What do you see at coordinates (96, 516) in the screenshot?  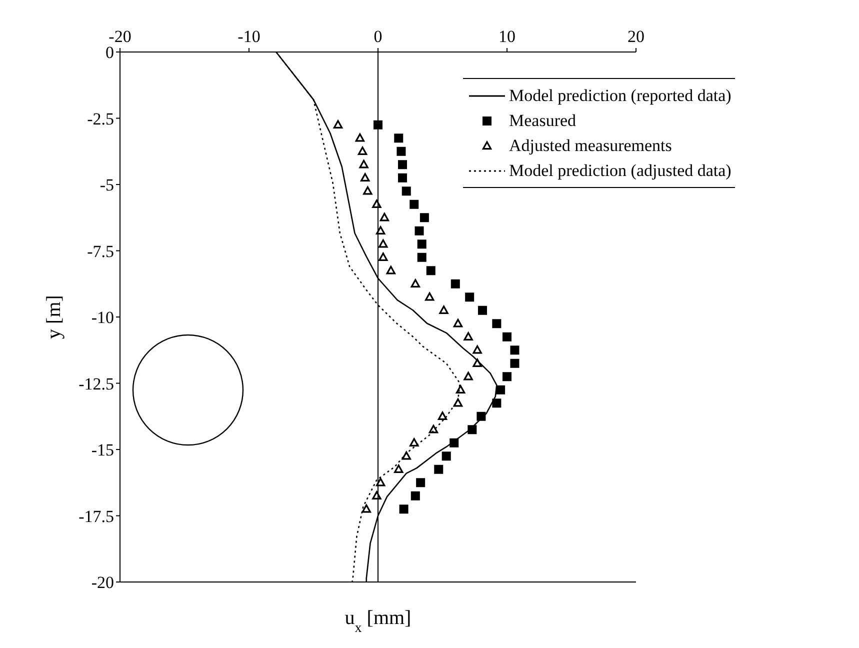 I see `y-tick-label: -17.5` at bounding box center [96, 516].